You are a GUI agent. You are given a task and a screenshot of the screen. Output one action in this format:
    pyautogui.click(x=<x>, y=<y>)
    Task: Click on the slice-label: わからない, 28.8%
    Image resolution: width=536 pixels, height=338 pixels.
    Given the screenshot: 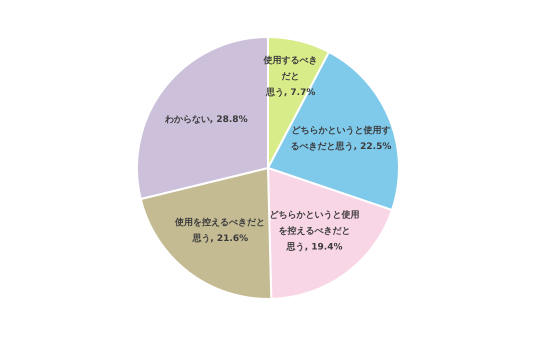 What is the action you would take?
    pyautogui.click(x=206, y=119)
    